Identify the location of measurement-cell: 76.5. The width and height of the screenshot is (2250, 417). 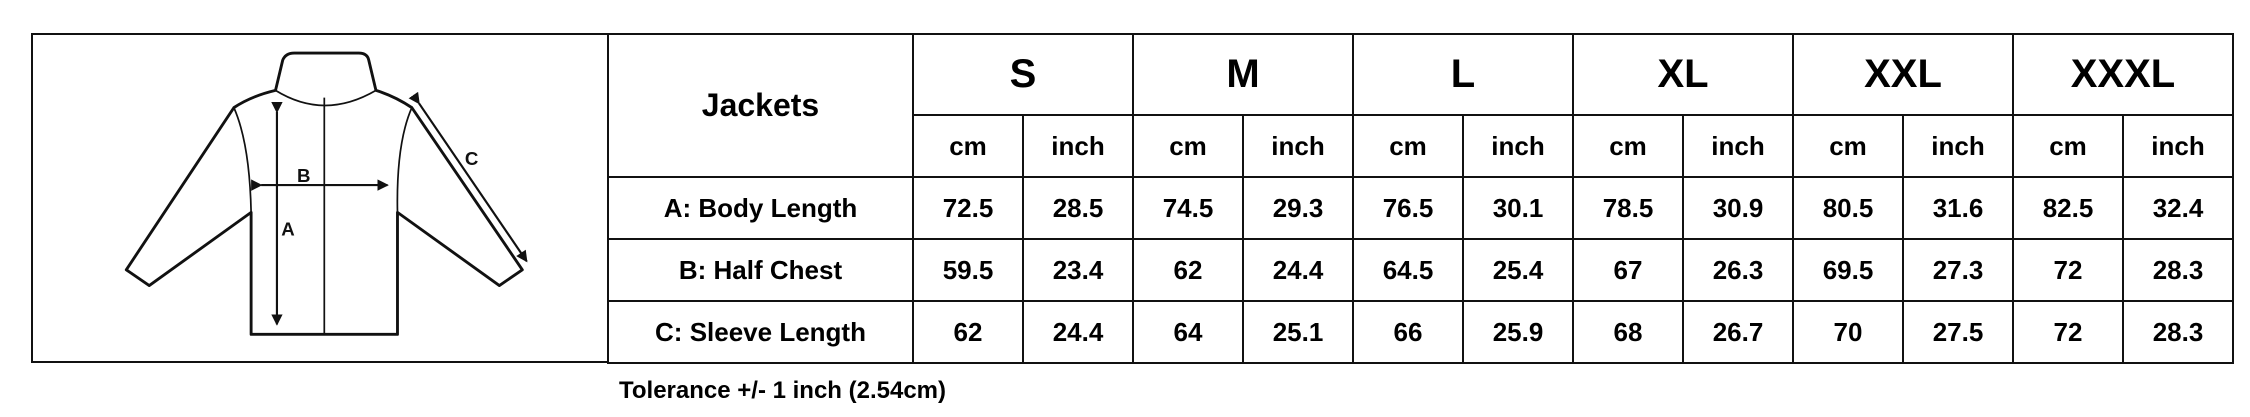
(1408, 208).